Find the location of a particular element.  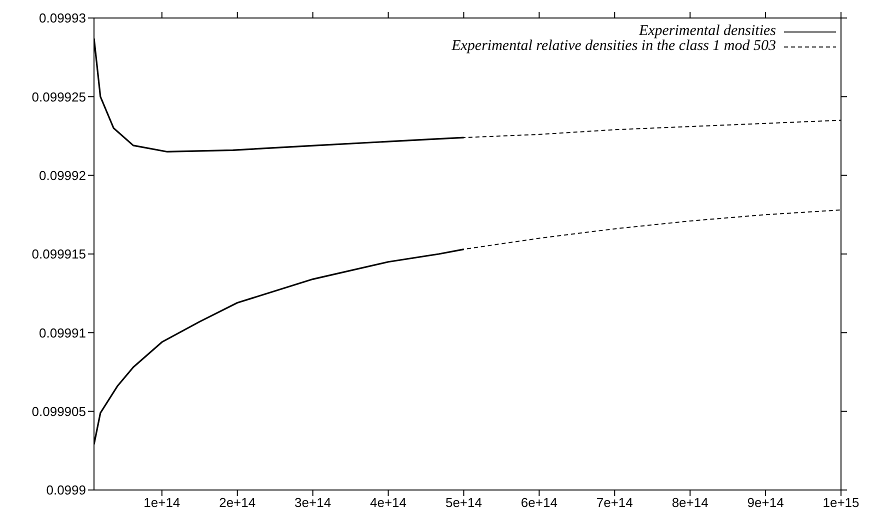

y-tick-label: 0.09991 is located at coordinates (62, 332).